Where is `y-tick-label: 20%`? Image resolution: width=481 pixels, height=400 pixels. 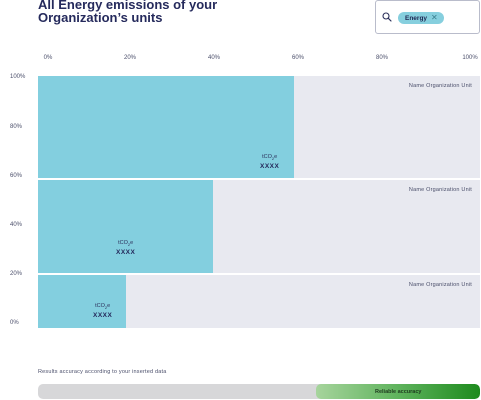
y-tick-label: 20% is located at coordinates (16, 274).